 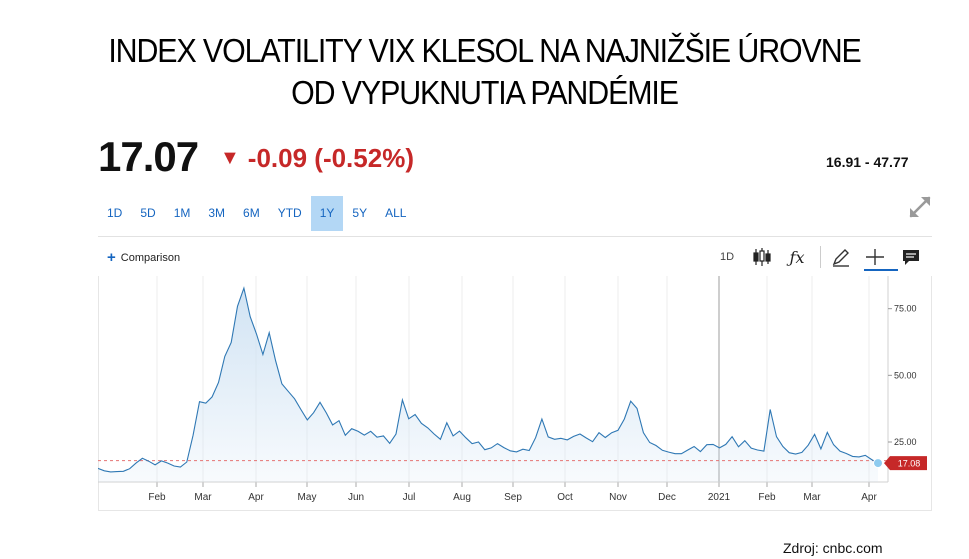 What do you see at coordinates (905, 375) in the screenshot?
I see `y-tick-label: 50.00` at bounding box center [905, 375].